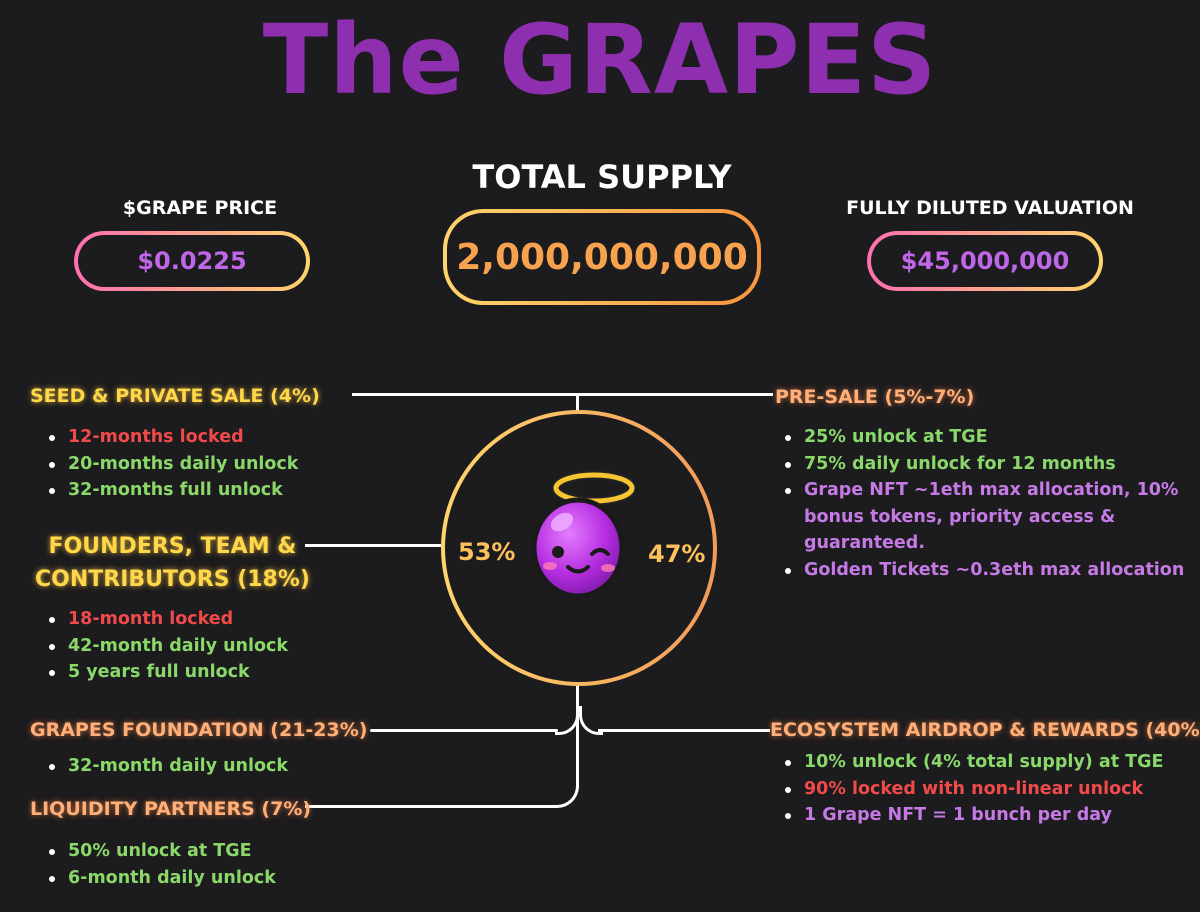  I want to click on connector-ecosystem, so click(684, 730).